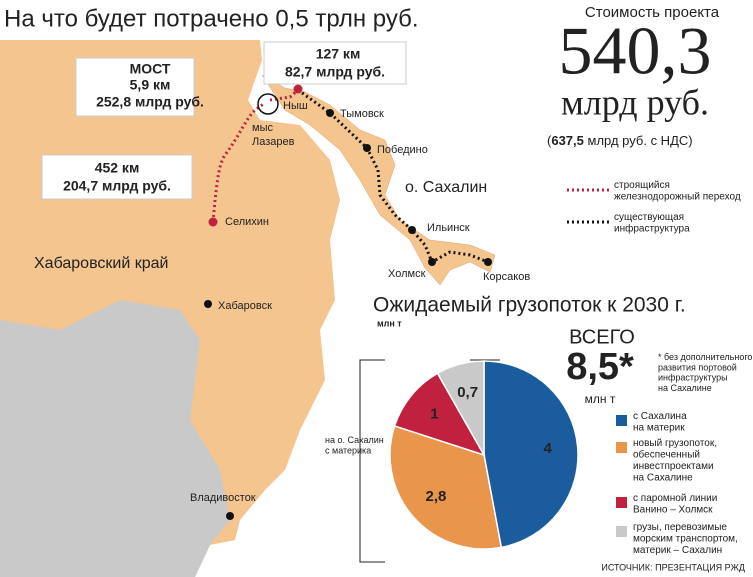 The width and height of the screenshot is (753, 577). What do you see at coordinates (660, 422) in the screenshot?
I see `legend-label: с Сахалина на материк` at bounding box center [660, 422].